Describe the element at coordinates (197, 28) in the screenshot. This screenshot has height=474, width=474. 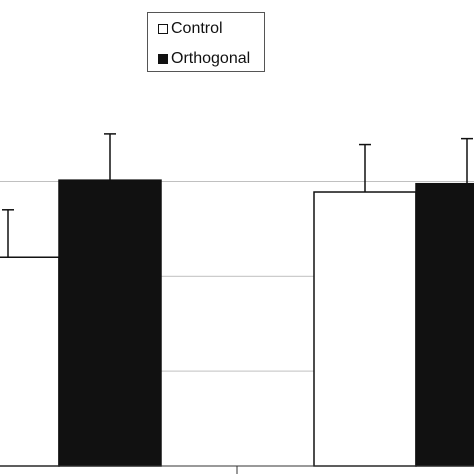
I see `legend-label-control: Control` at that location.